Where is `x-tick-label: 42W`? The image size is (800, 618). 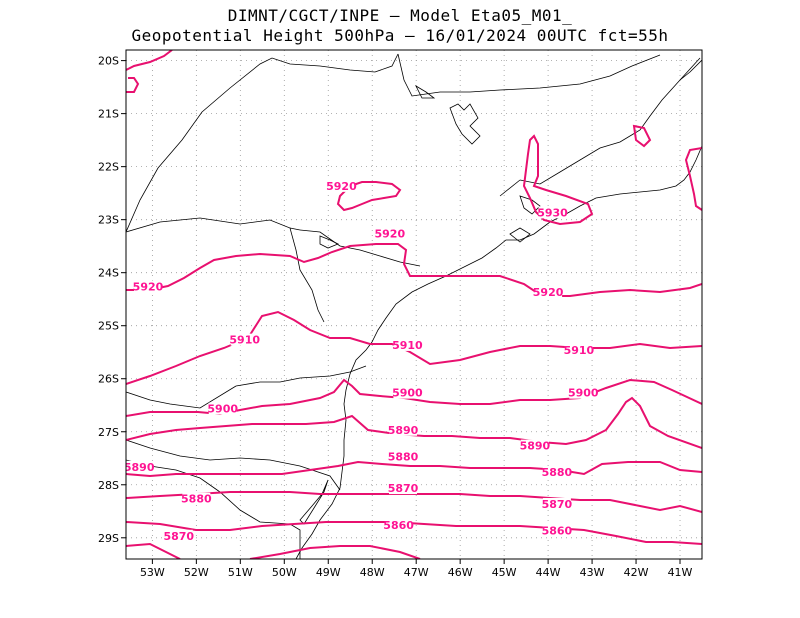
x-tick-label: 42W is located at coordinates (636, 572).